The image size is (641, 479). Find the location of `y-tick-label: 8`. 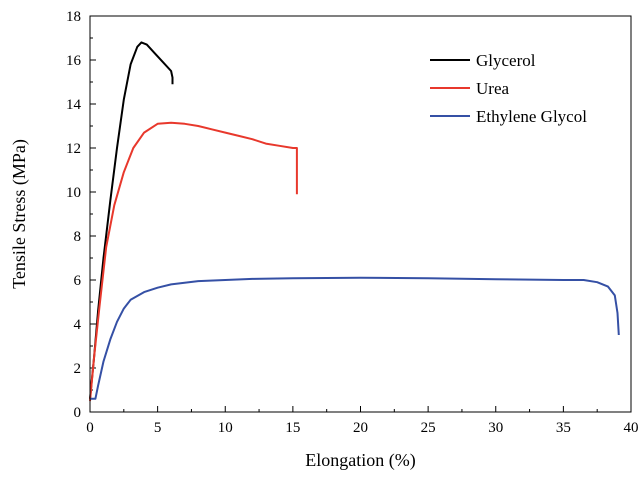

y-tick-label: 8 is located at coordinates (78, 237).